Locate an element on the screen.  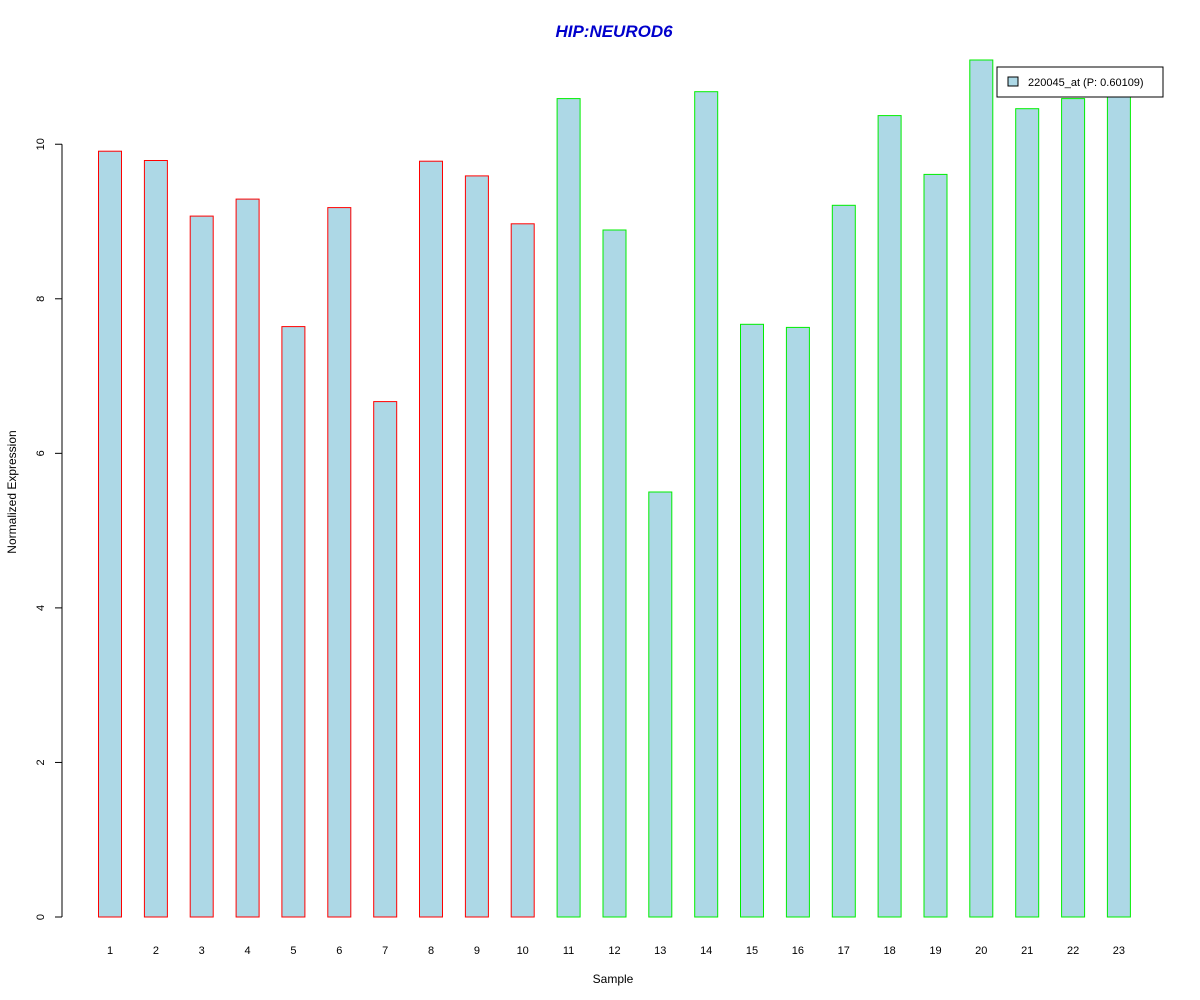
y-tick-label: 4 is located at coordinates (41, 608).